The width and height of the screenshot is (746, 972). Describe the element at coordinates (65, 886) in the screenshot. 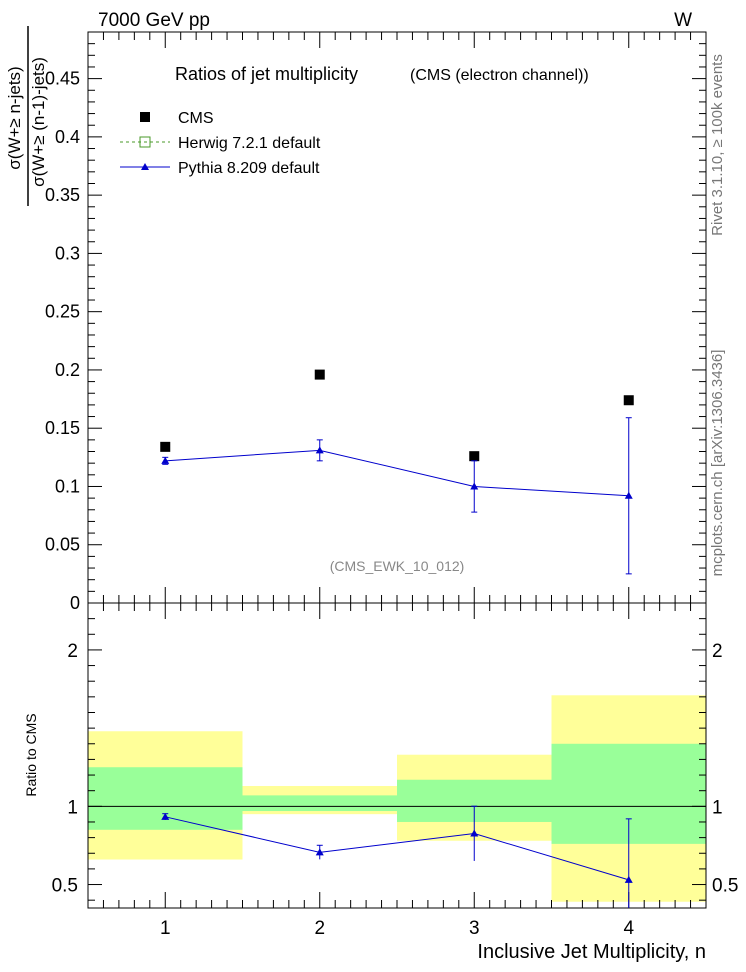

I see `ratio-y-tick-label: 0.5` at that location.